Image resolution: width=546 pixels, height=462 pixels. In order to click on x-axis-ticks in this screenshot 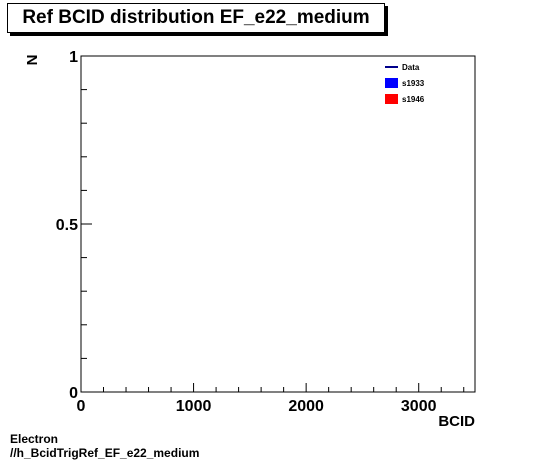, I will do `click(272, 387)`.